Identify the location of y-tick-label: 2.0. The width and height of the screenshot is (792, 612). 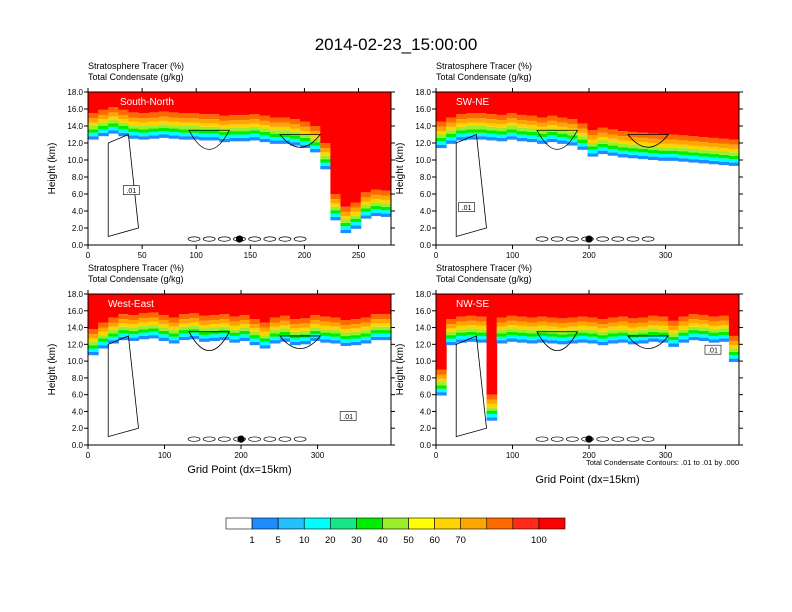
(426, 228).